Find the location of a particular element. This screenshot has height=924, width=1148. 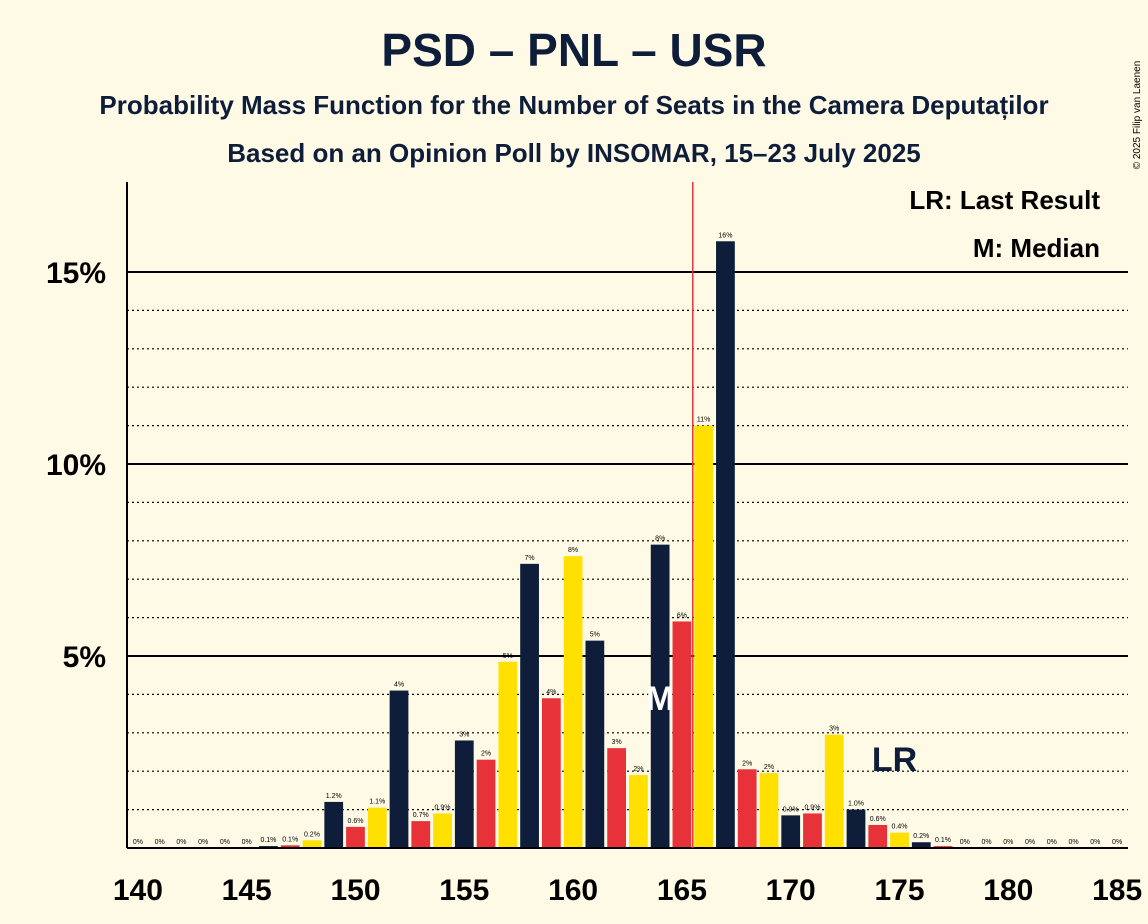

x-tick-180: 180 is located at coordinates (1008, 890).